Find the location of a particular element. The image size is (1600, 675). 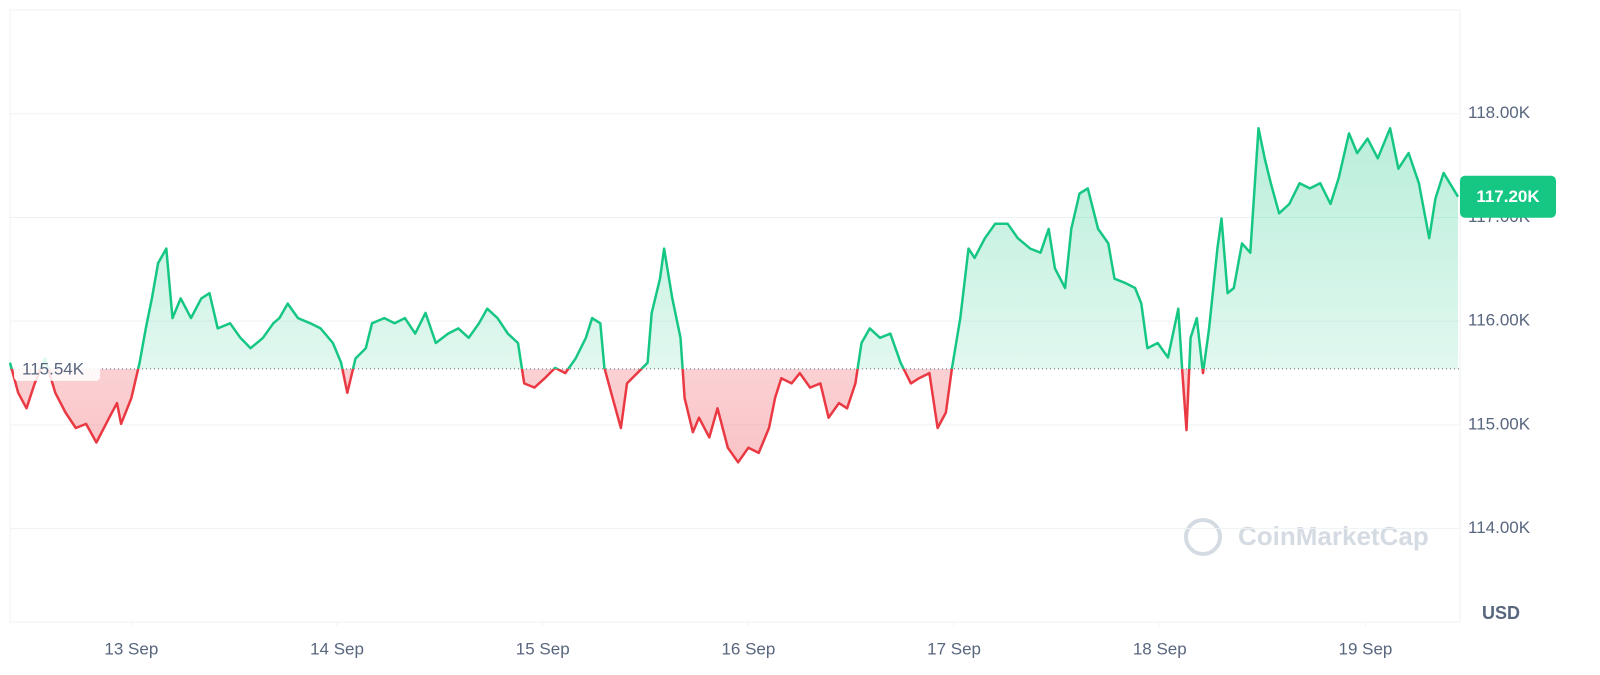

baseline-label: 115.54K is located at coordinates (53, 368).